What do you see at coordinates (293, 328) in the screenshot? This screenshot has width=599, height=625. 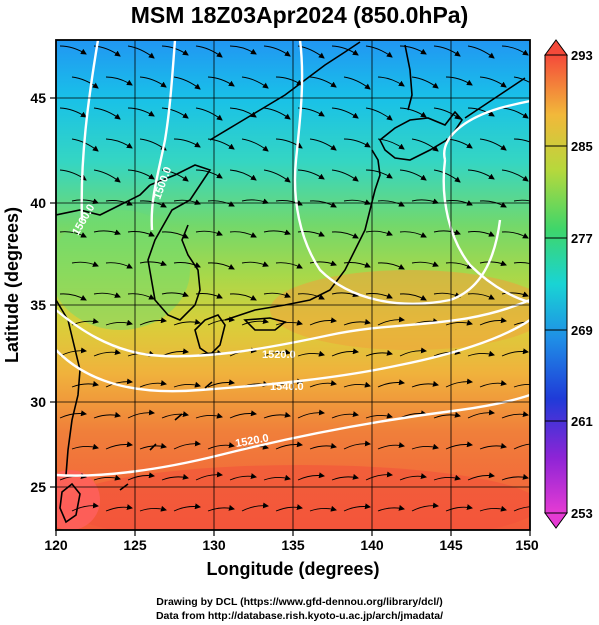 I see `contour-1540-a` at bounding box center [293, 328].